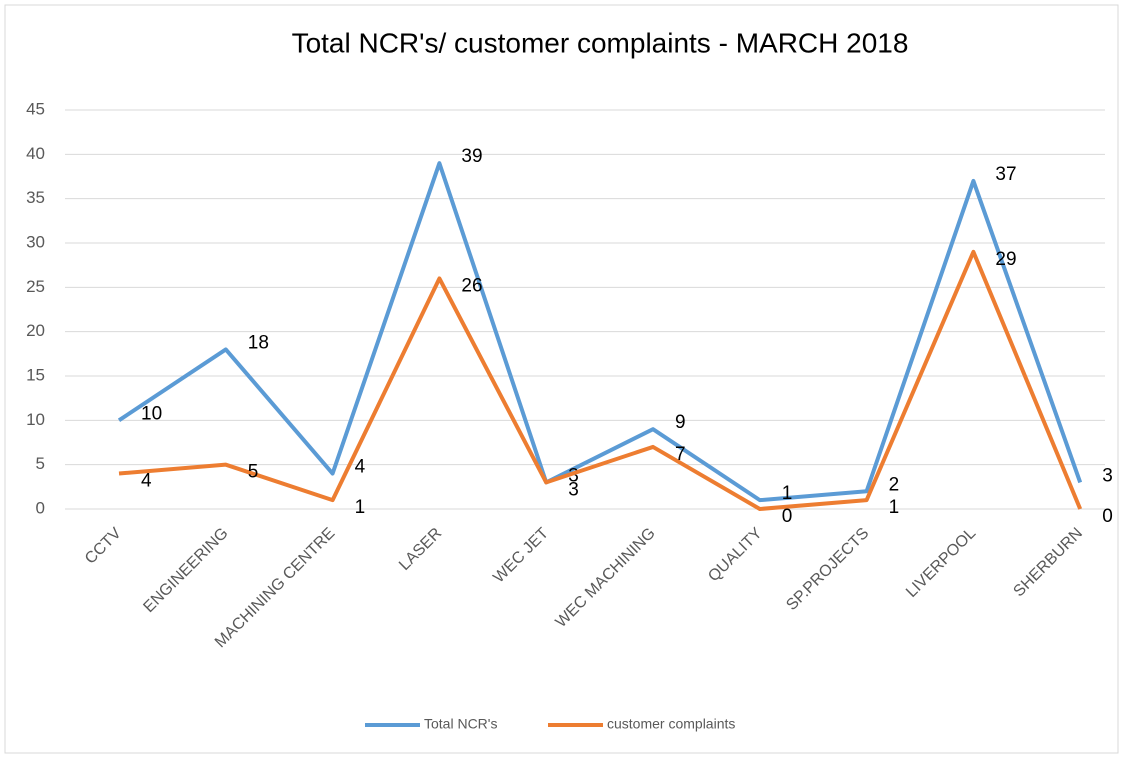  I want to click on y-tick-label: 35, so click(35, 197).